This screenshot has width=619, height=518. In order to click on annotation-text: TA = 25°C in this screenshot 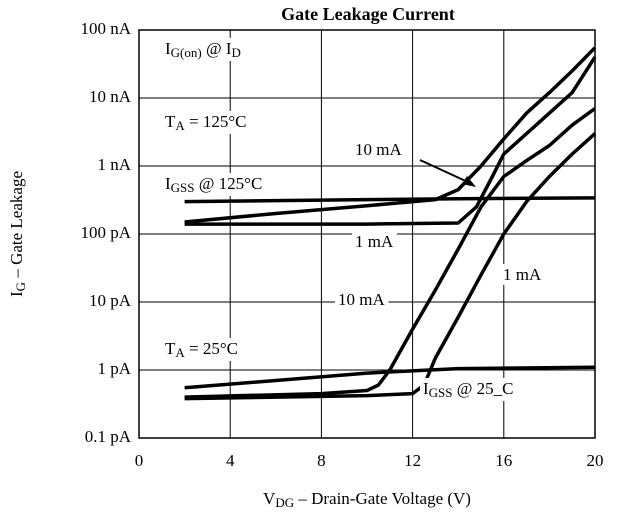, I will do `click(201, 349)`.